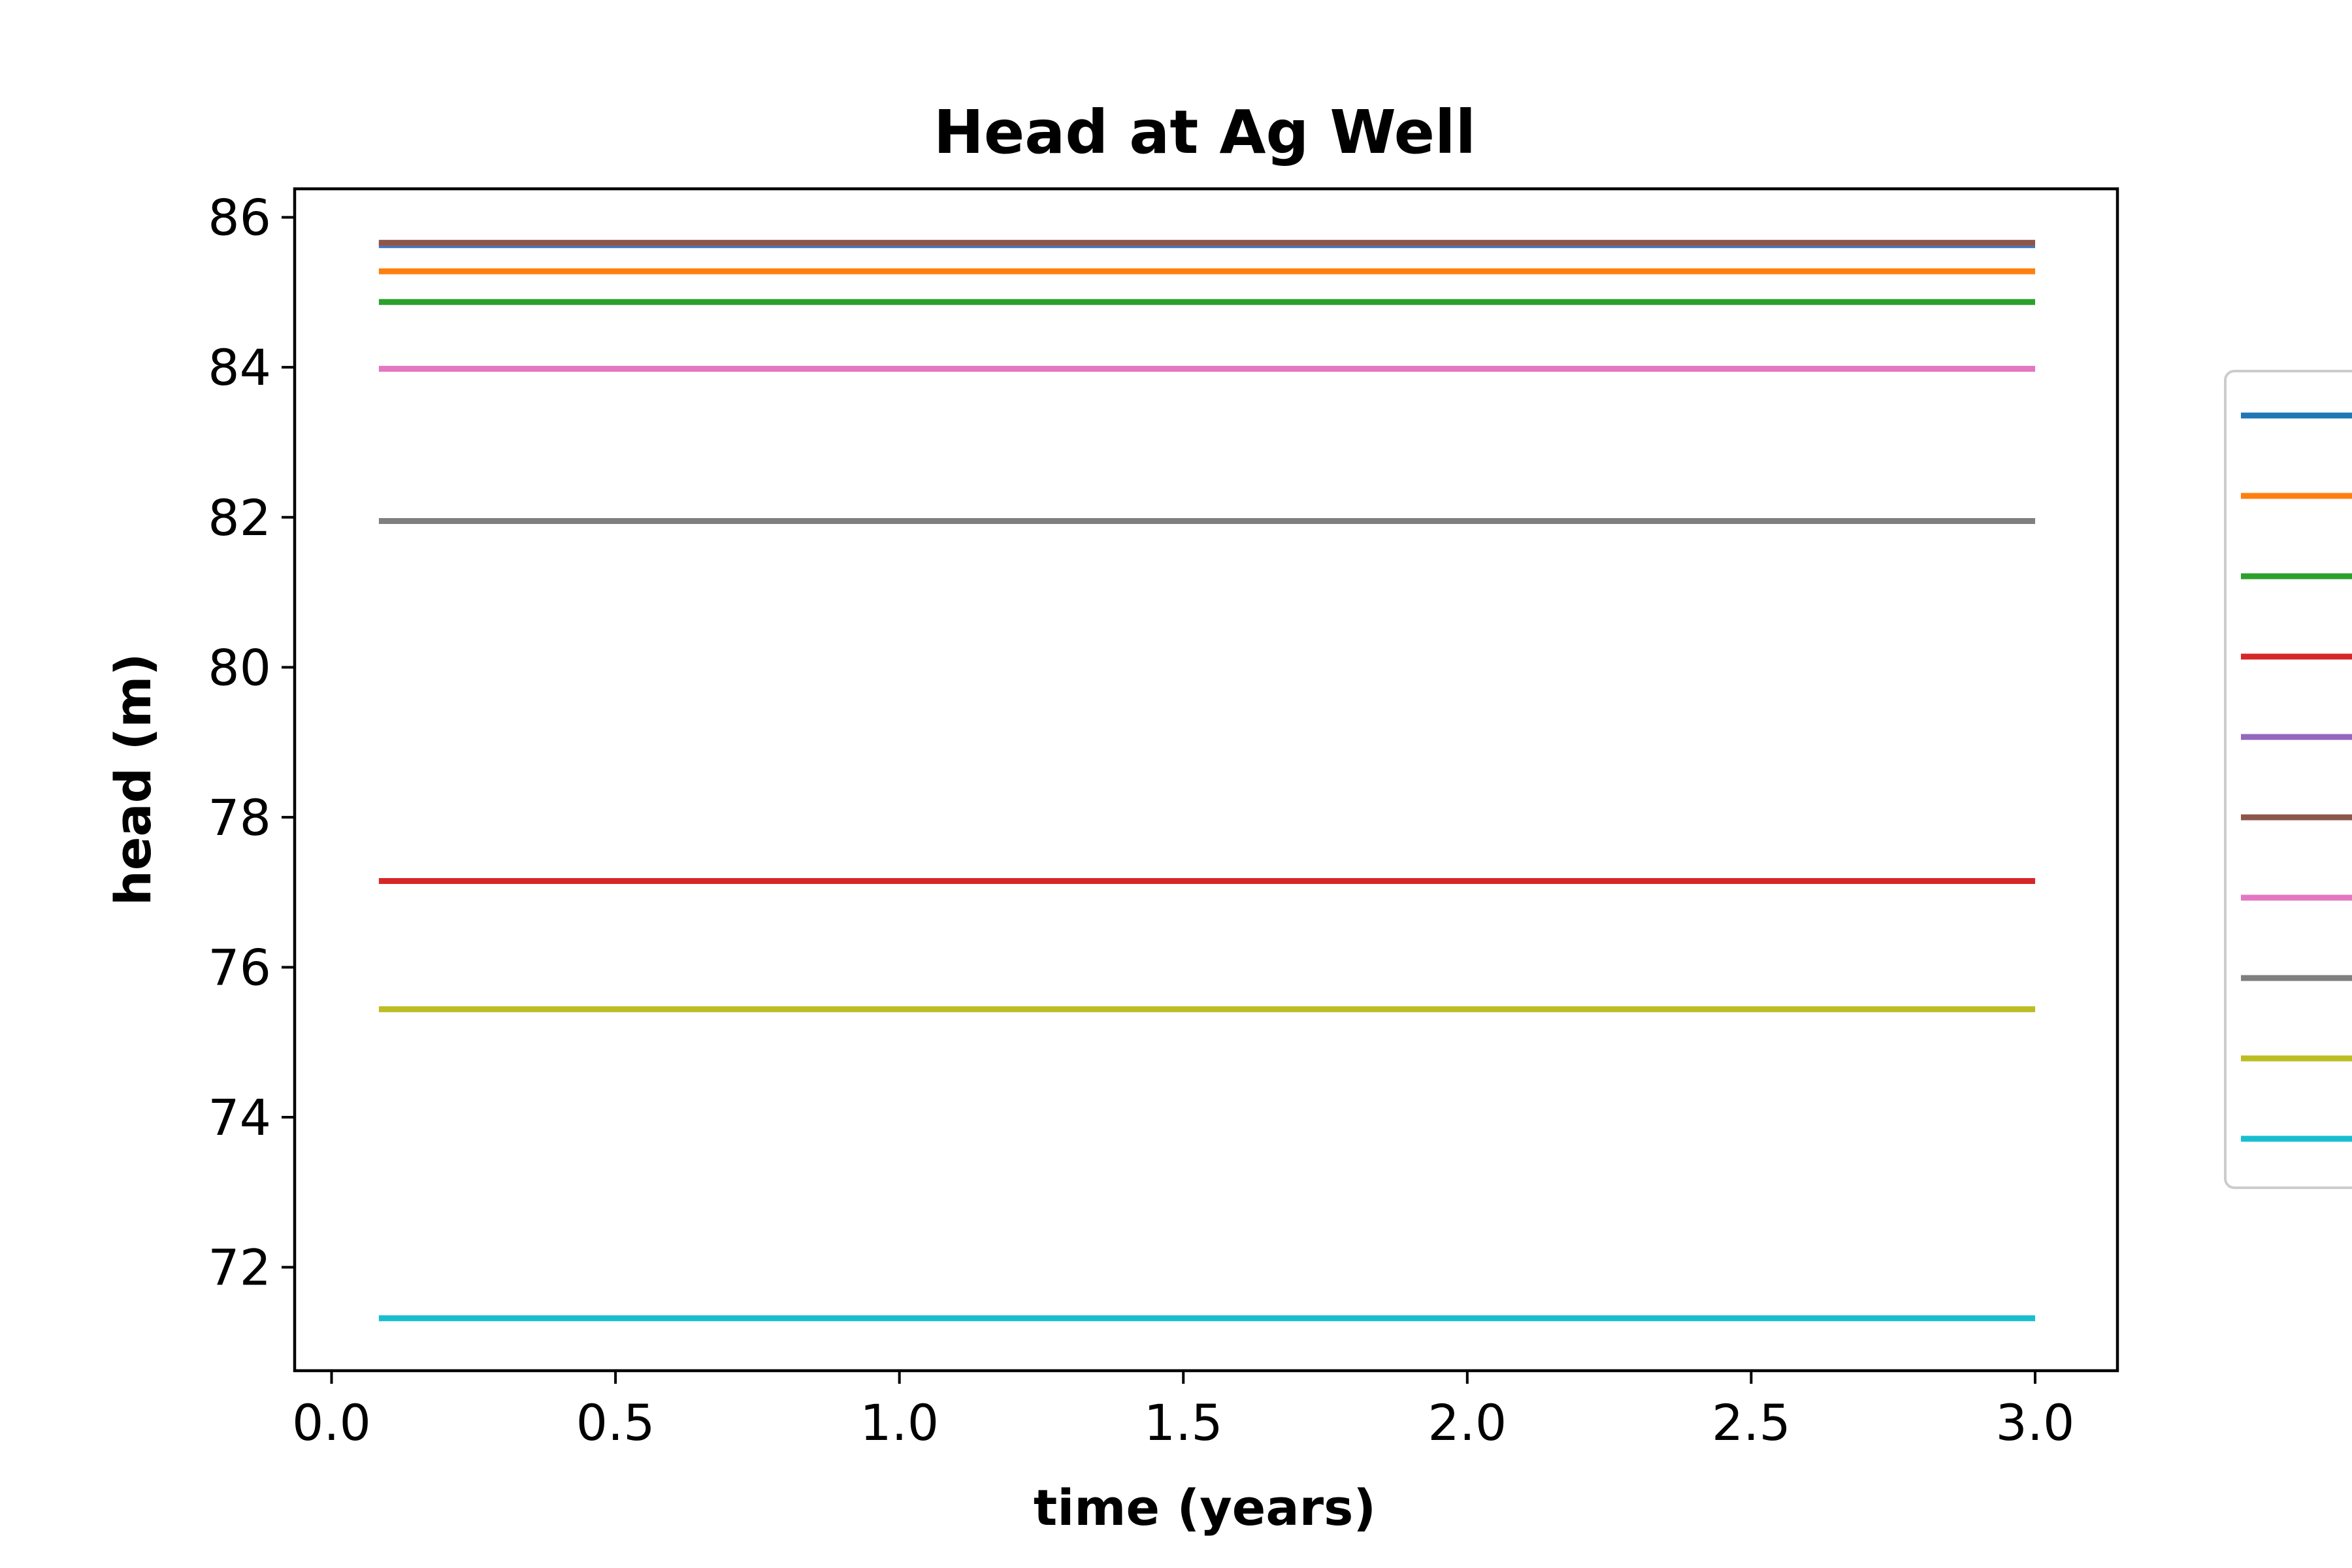 The image size is (2352, 1568). I want to click on x-tick-label: 3.0, so click(2035, 1423).